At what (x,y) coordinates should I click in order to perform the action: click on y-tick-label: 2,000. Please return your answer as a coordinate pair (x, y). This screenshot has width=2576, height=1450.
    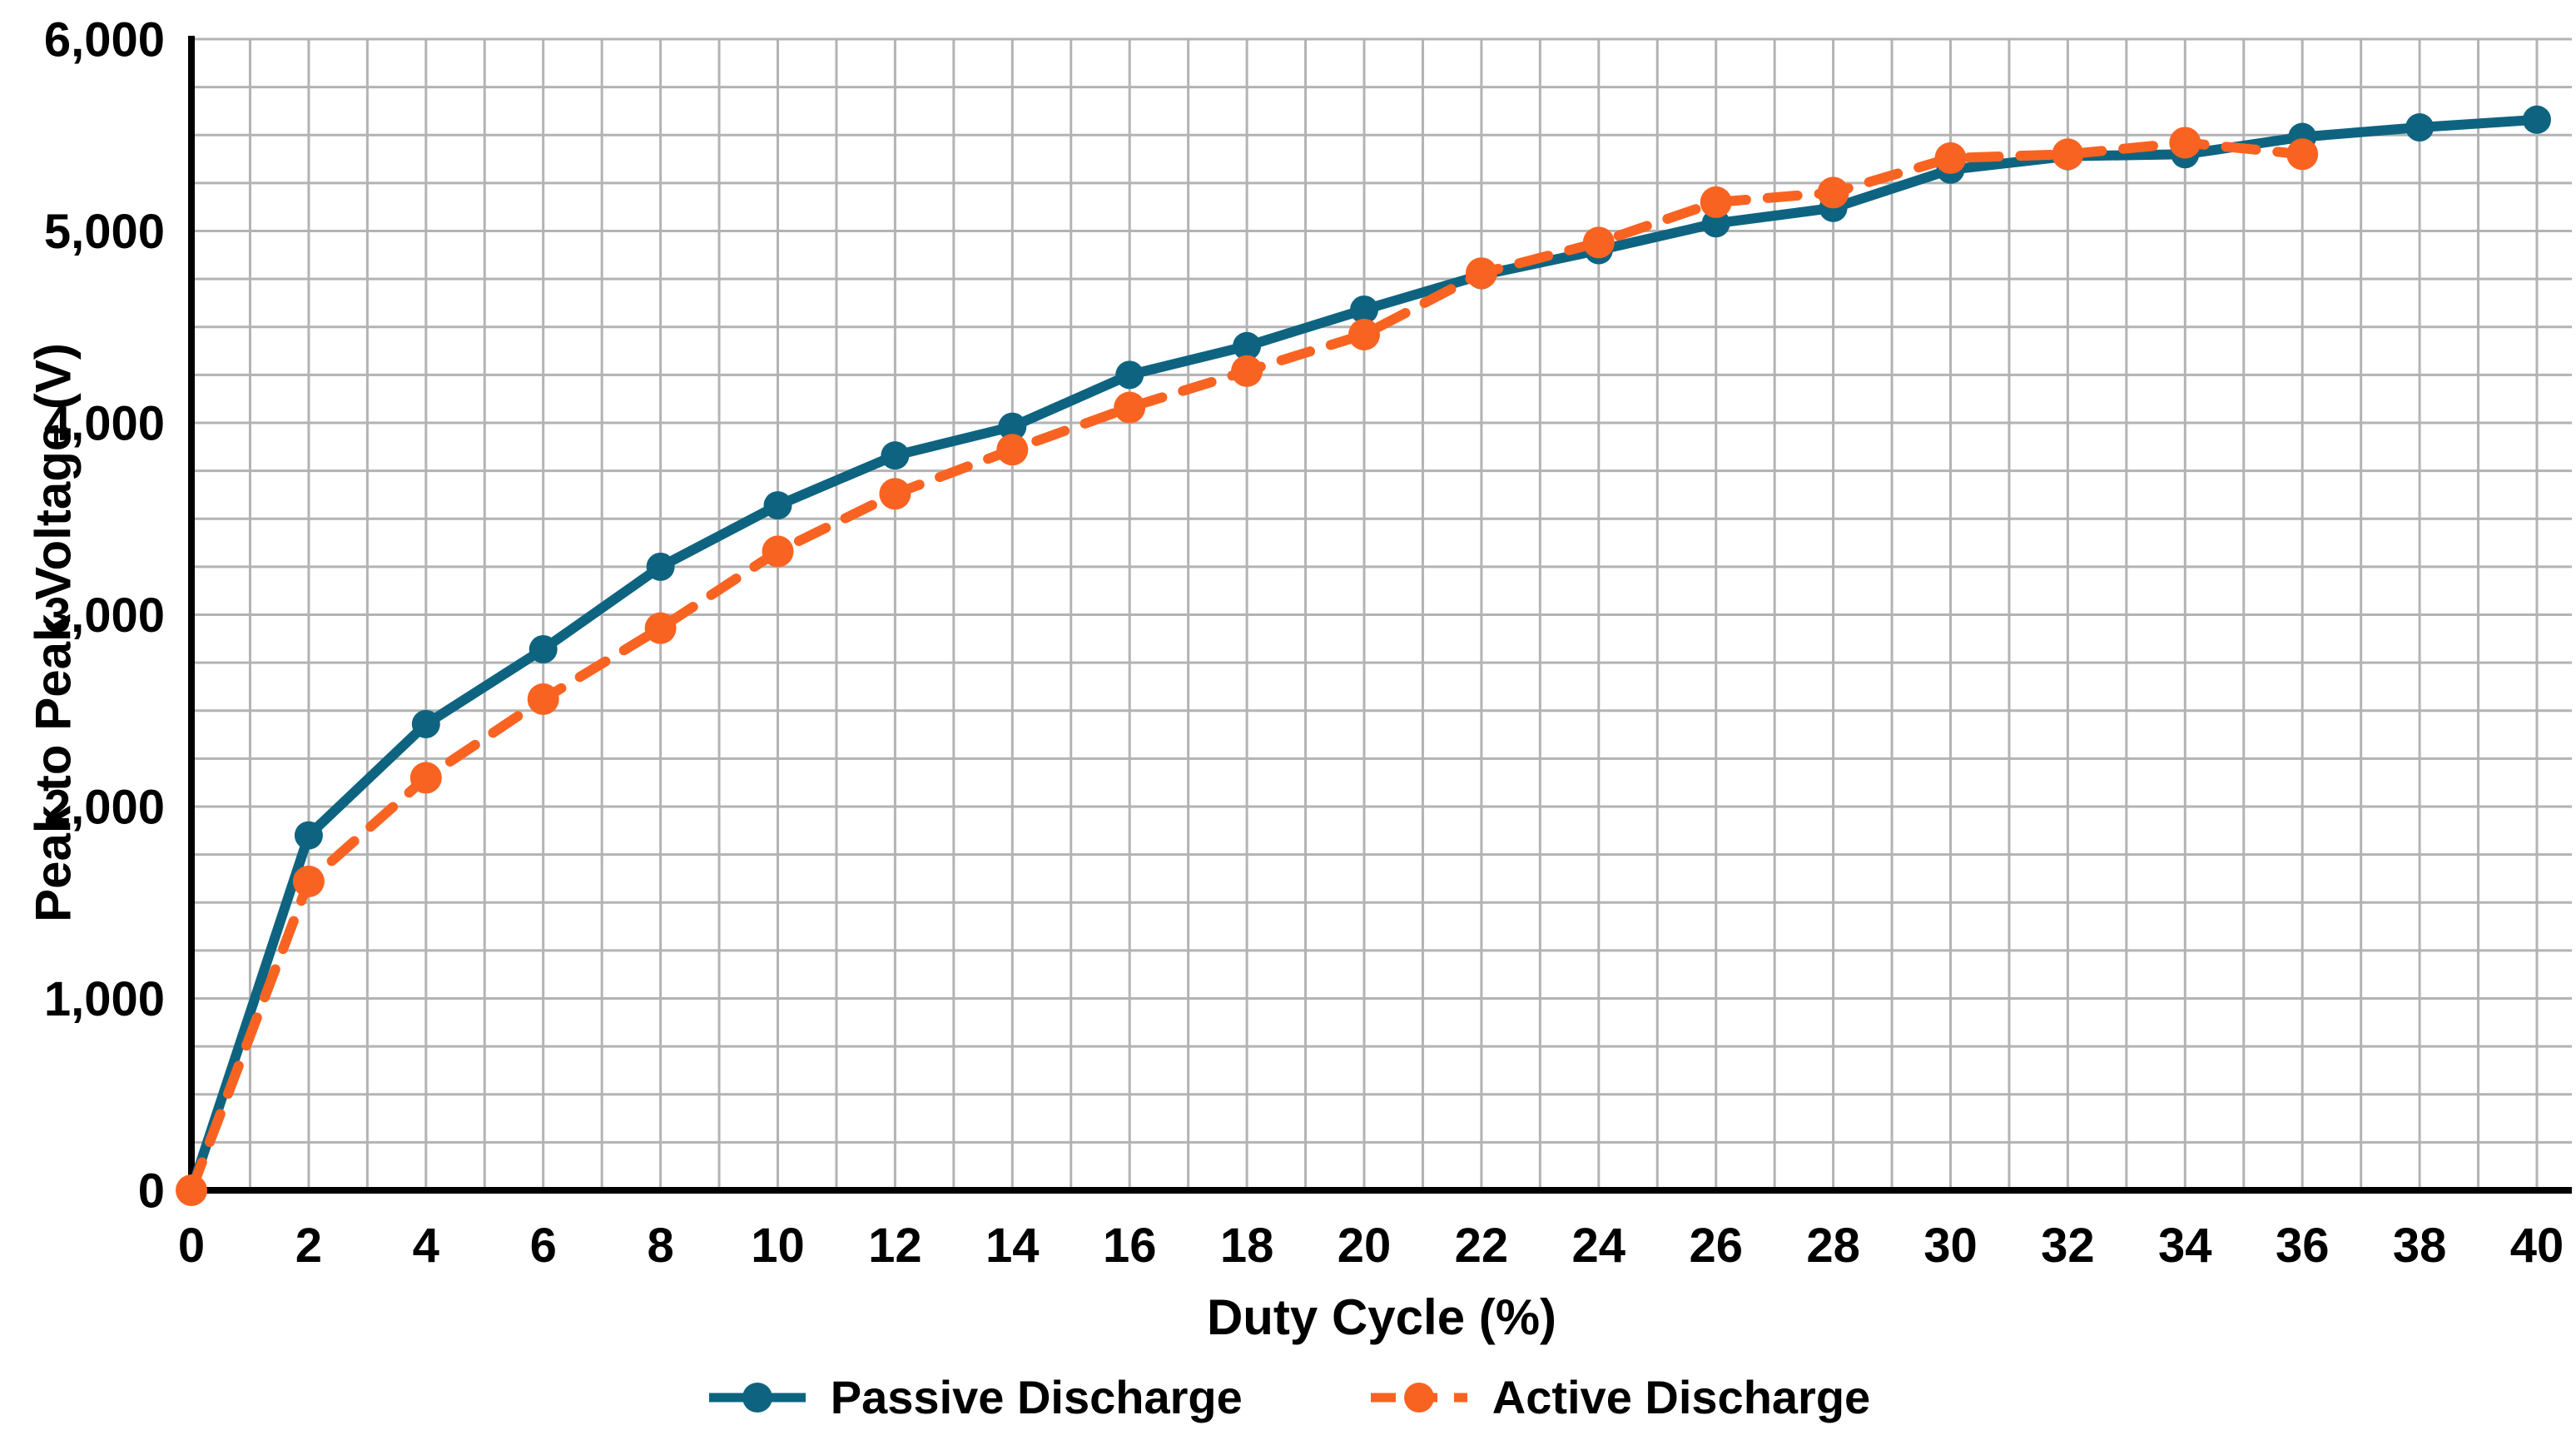
    Looking at the image, I should click on (104, 807).